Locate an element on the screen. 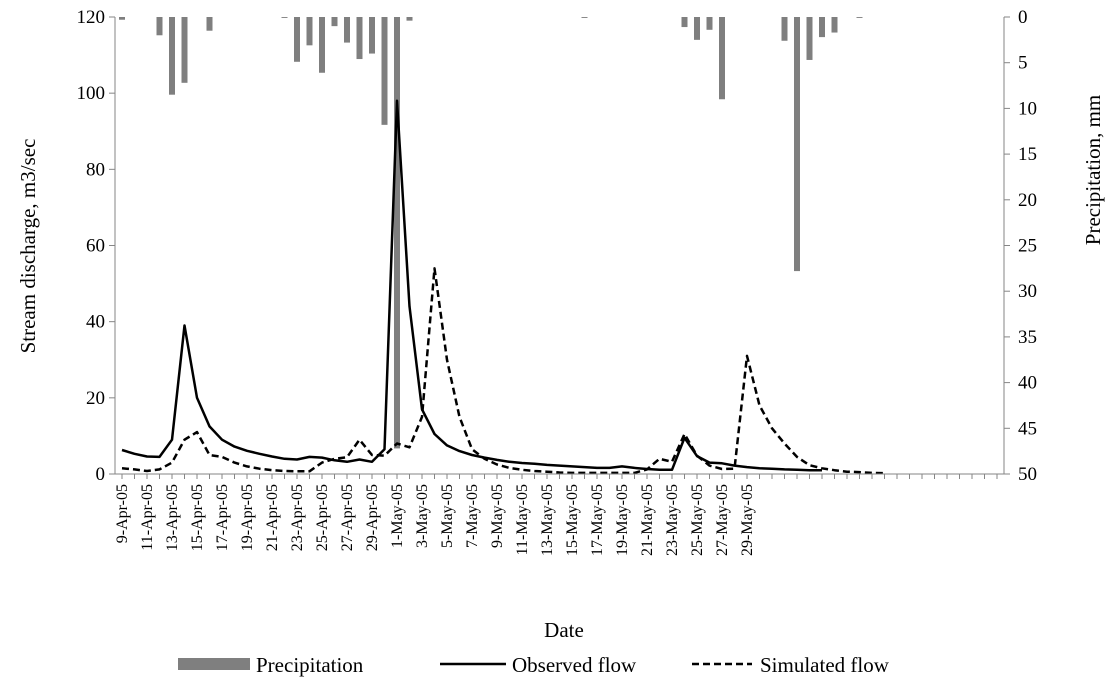  x-tick-label: 11-May-05 is located at coordinates (522, 519).